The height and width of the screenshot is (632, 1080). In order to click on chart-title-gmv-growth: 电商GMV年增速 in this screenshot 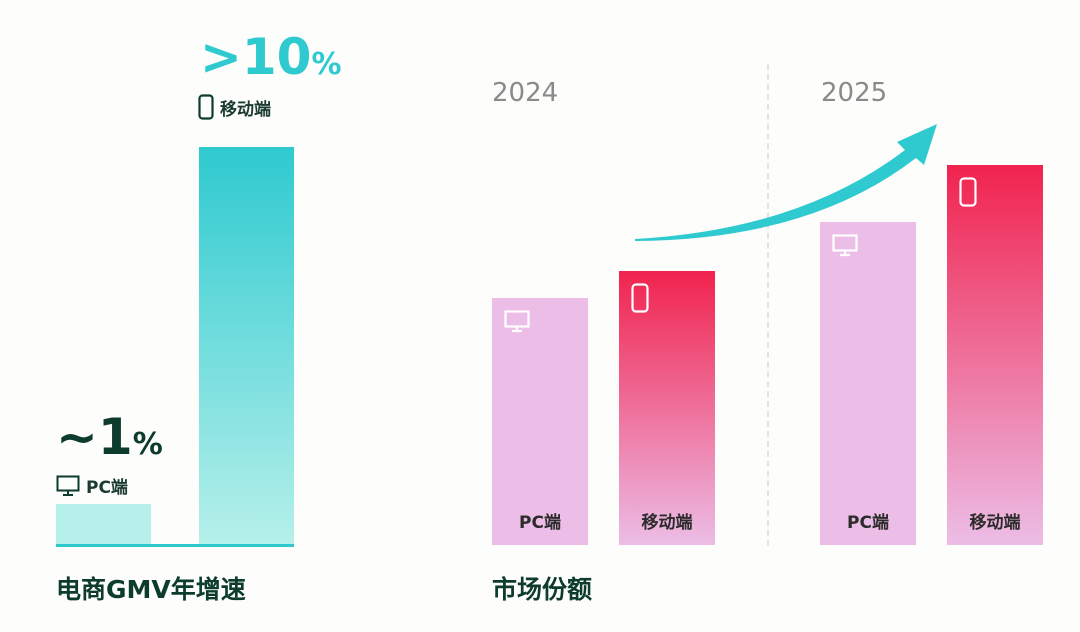, I will do `click(151, 589)`.